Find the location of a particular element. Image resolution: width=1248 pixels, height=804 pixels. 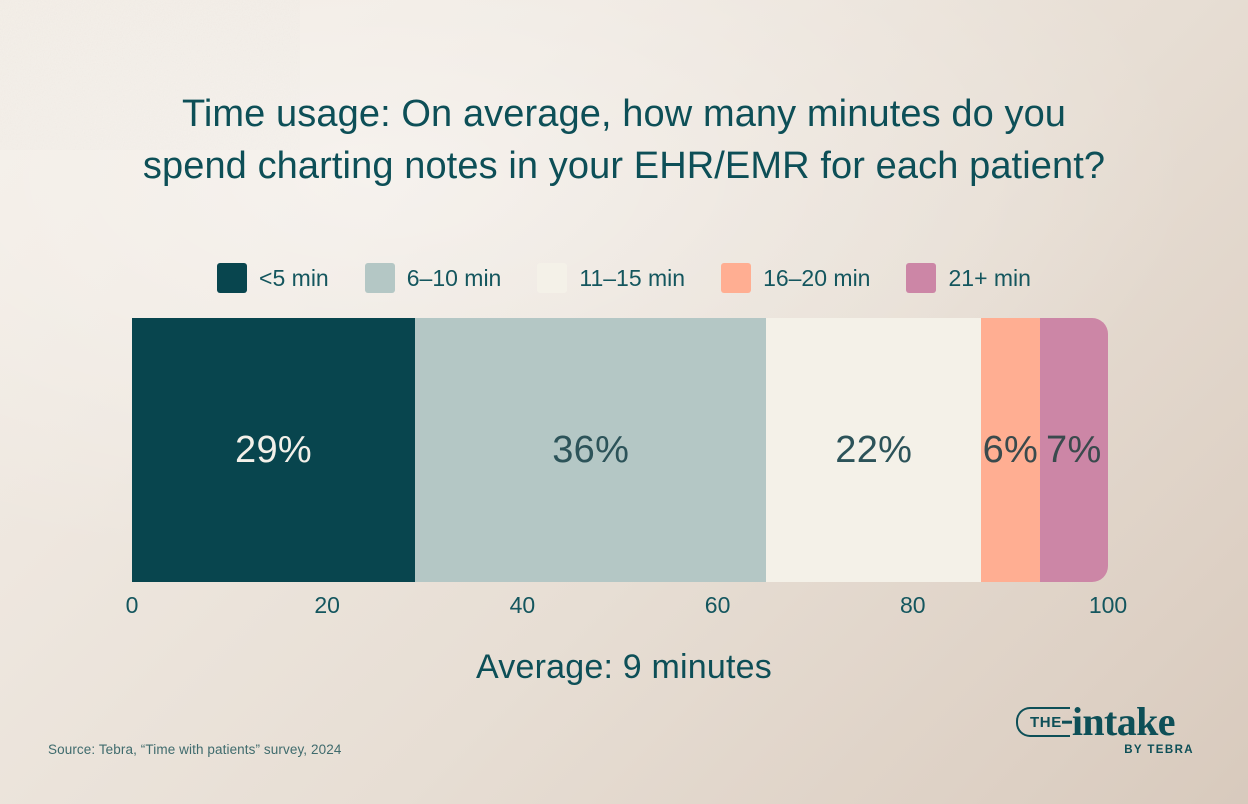

bar-segment: 36% is located at coordinates (591, 450).